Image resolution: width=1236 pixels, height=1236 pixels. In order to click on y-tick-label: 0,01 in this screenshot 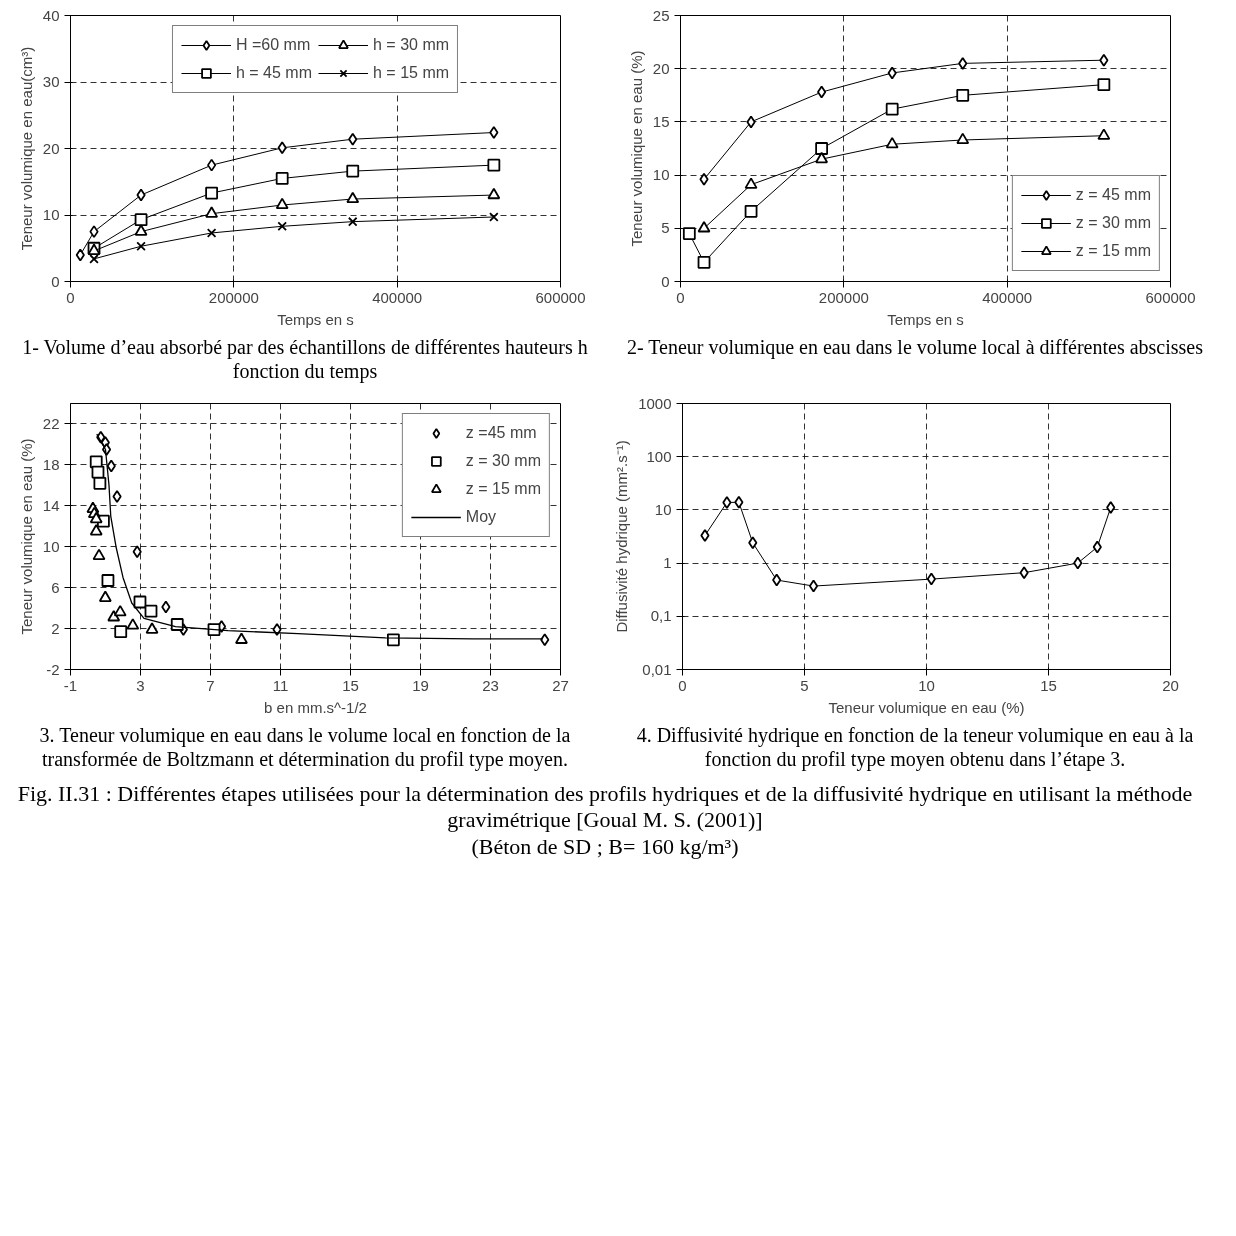, I will do `click(657, 669)`.